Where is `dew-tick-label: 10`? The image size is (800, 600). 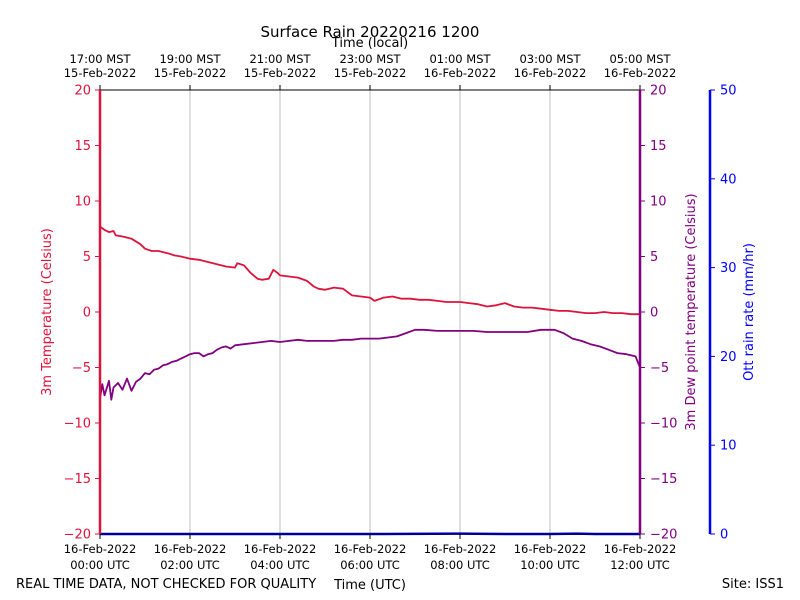
dew-tick-label: 10 is located at coordinates (658, 202).